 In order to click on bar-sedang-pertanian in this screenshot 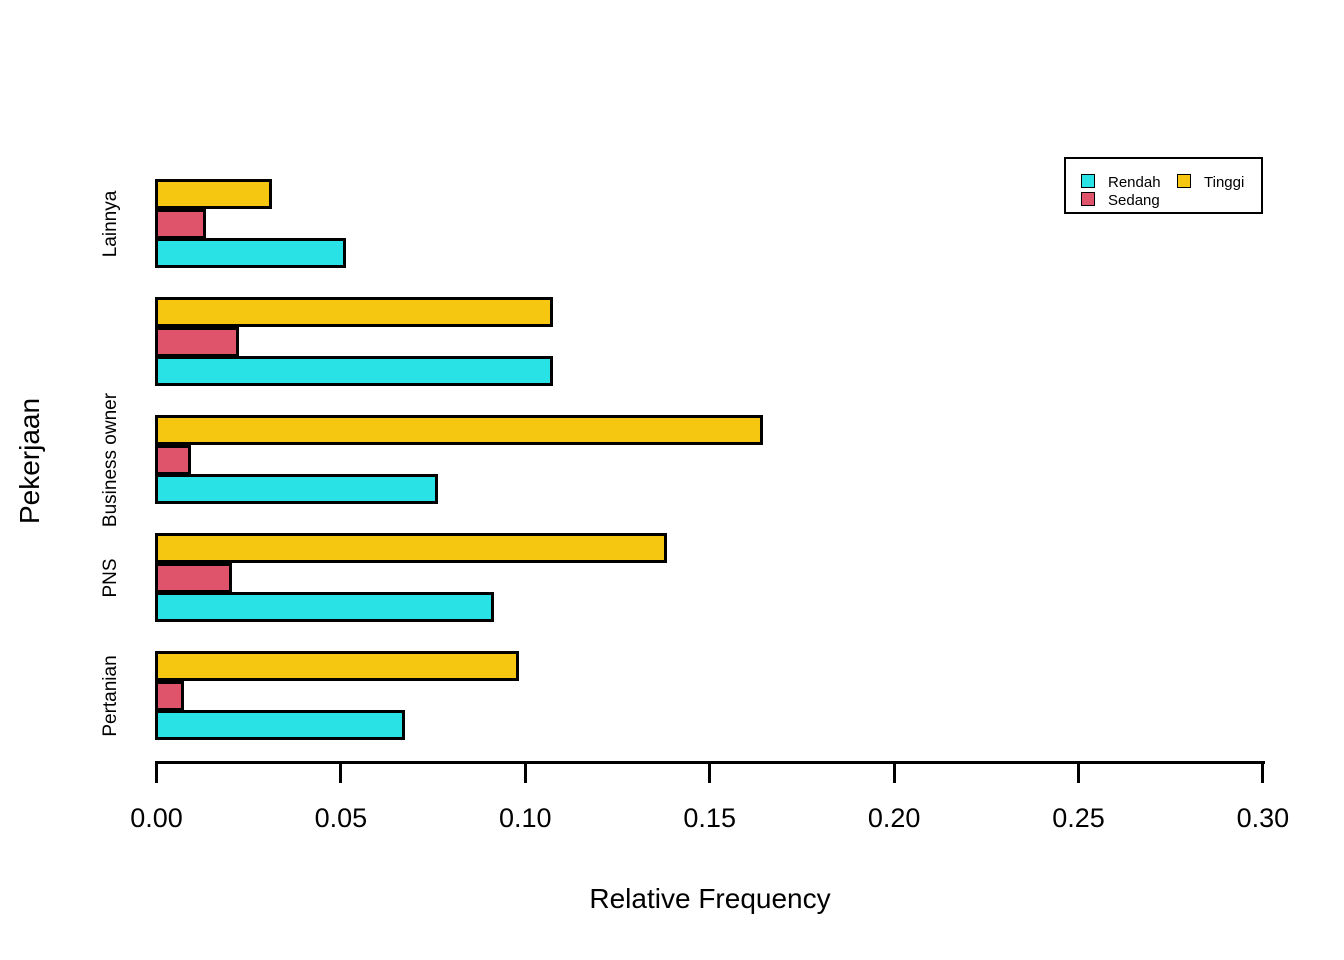, I will do `click(169, 696)`.